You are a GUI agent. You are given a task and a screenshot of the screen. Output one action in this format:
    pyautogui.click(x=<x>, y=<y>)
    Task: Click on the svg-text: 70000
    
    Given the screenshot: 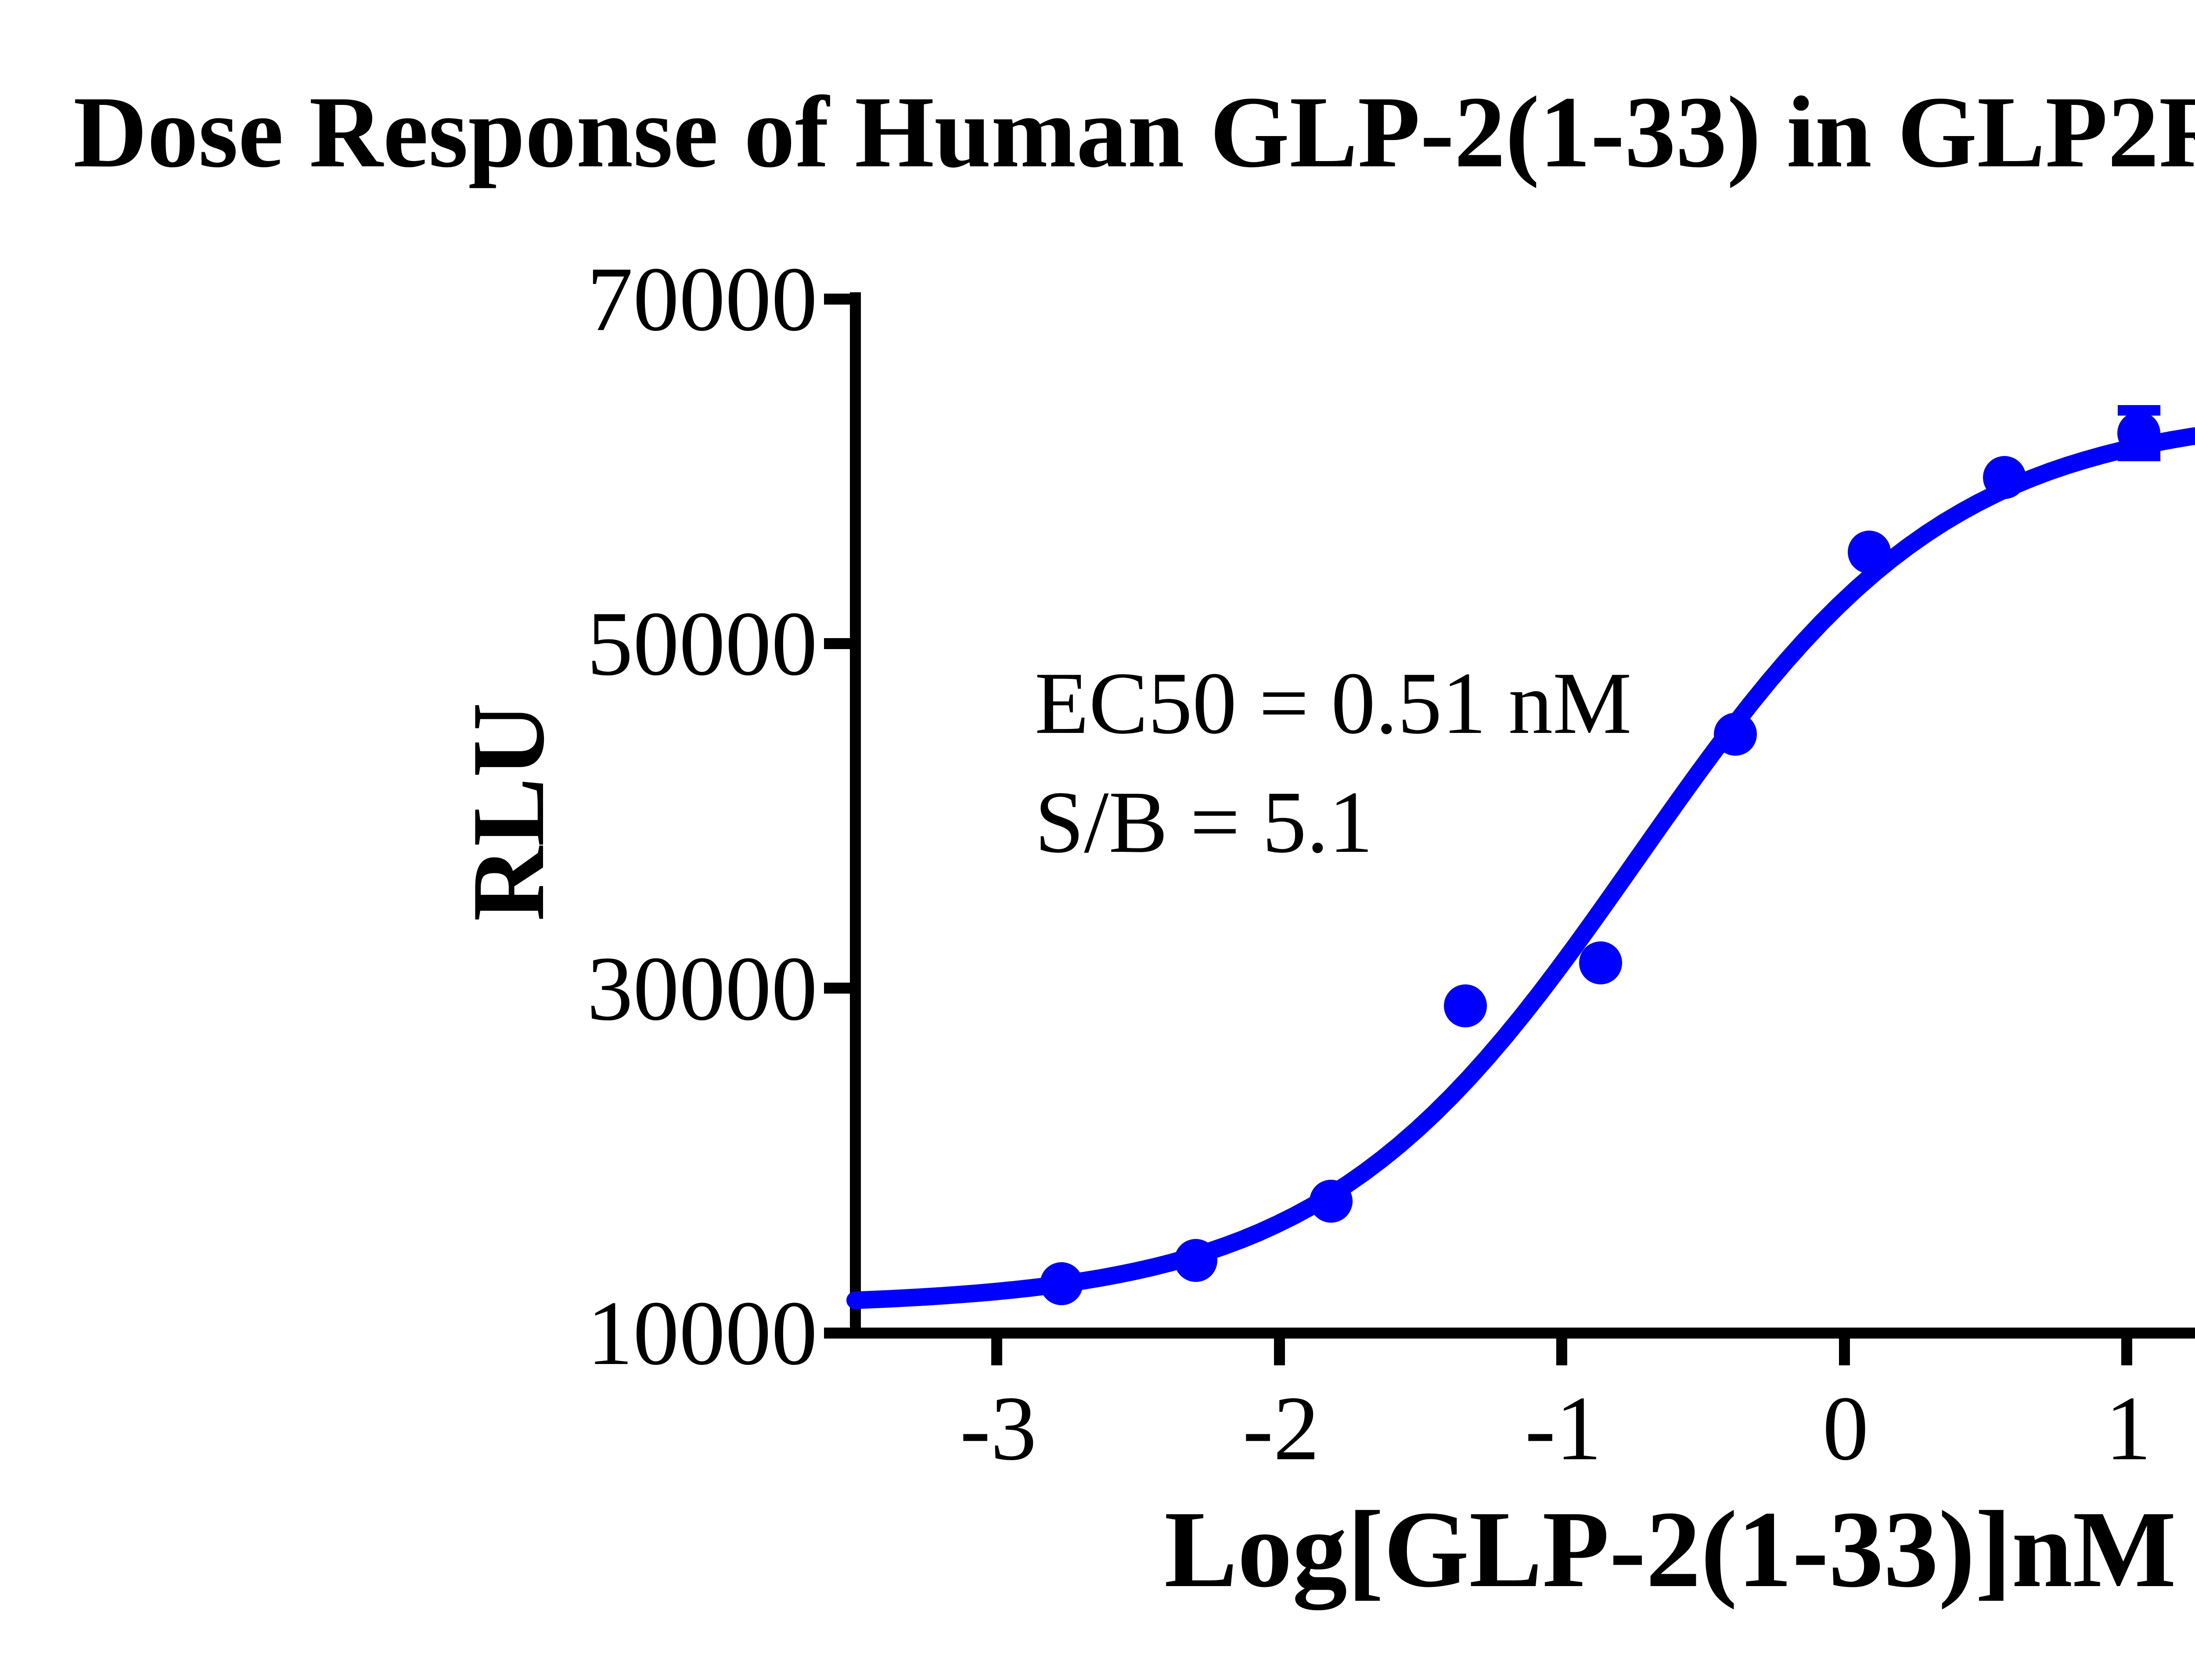 What is the action you would take?
    pyautogui.click(x=702, y=299)
    